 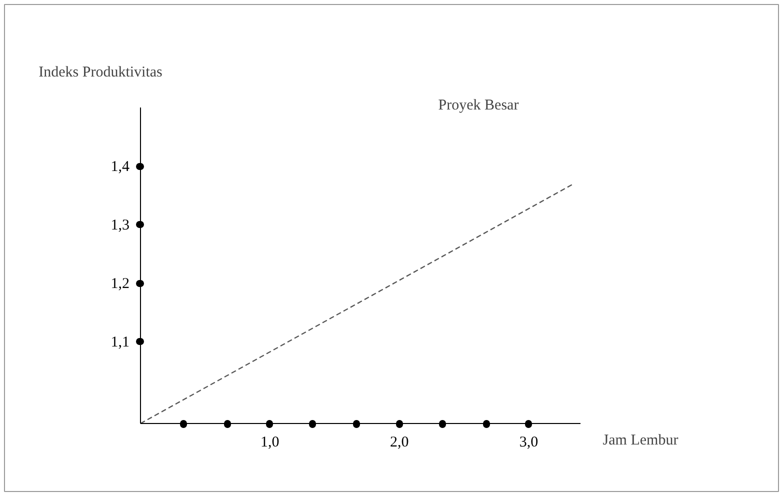 I want to click on x-tick-label: 3,0, so click(x=528, y=442).